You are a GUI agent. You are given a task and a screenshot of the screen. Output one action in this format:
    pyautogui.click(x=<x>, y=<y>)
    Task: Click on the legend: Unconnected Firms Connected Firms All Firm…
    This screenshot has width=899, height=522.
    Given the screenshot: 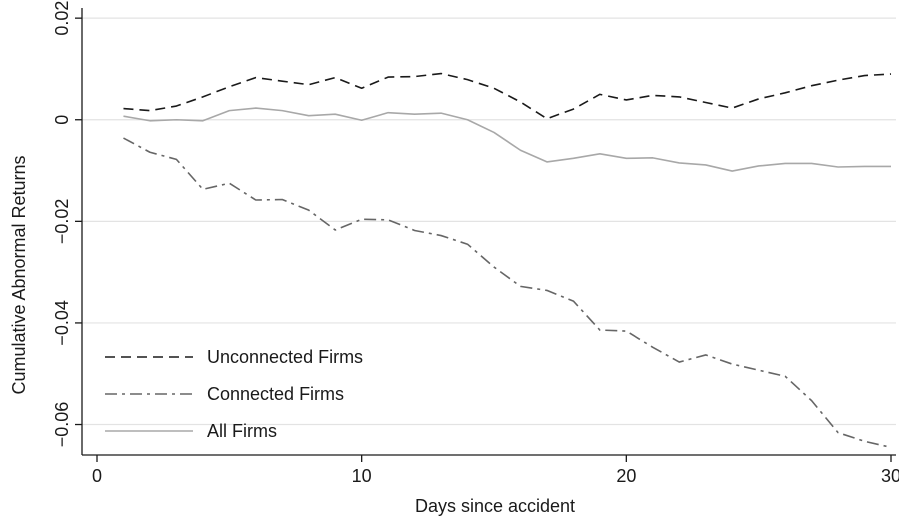 What is the action you would take?
    pyautogui.click(x=234, y=394)
    